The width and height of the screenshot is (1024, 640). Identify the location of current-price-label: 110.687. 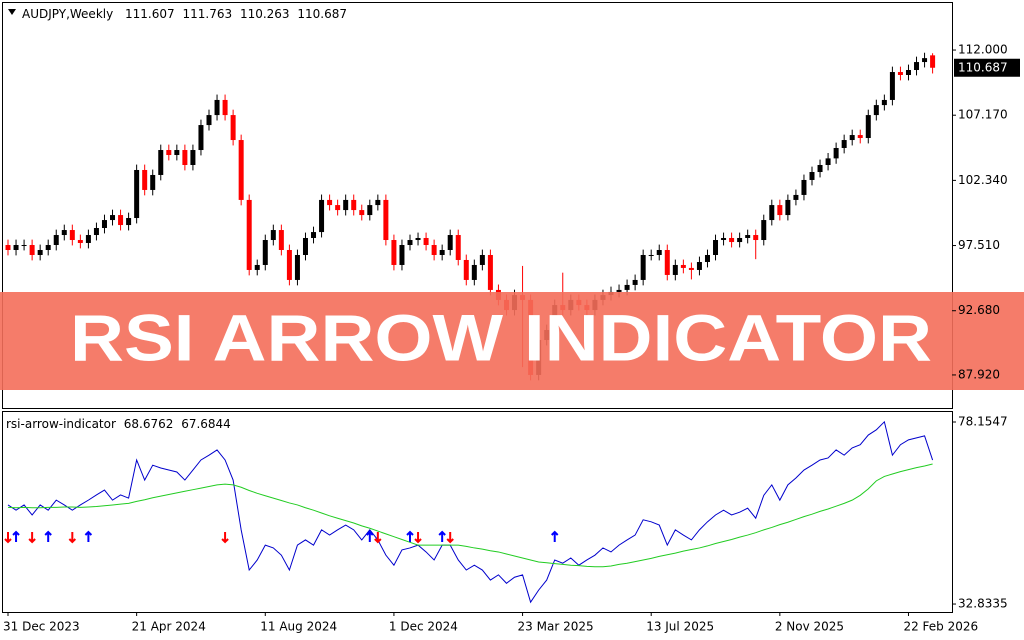
(983, 67).